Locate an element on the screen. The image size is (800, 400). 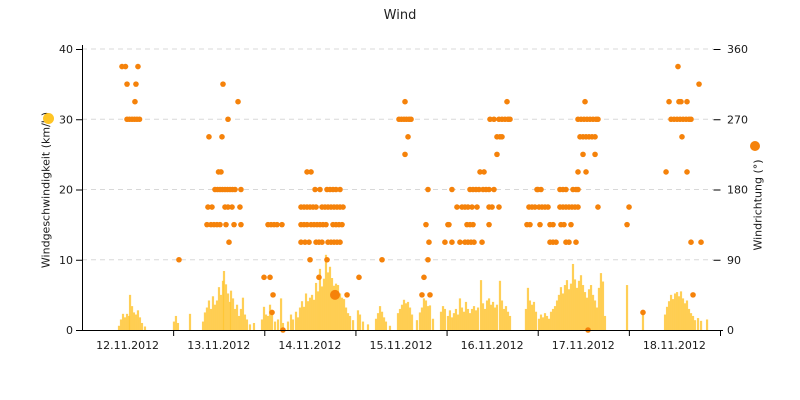
x-axis-date-label: 13.11.2012 is located at coordinates (218, 345).